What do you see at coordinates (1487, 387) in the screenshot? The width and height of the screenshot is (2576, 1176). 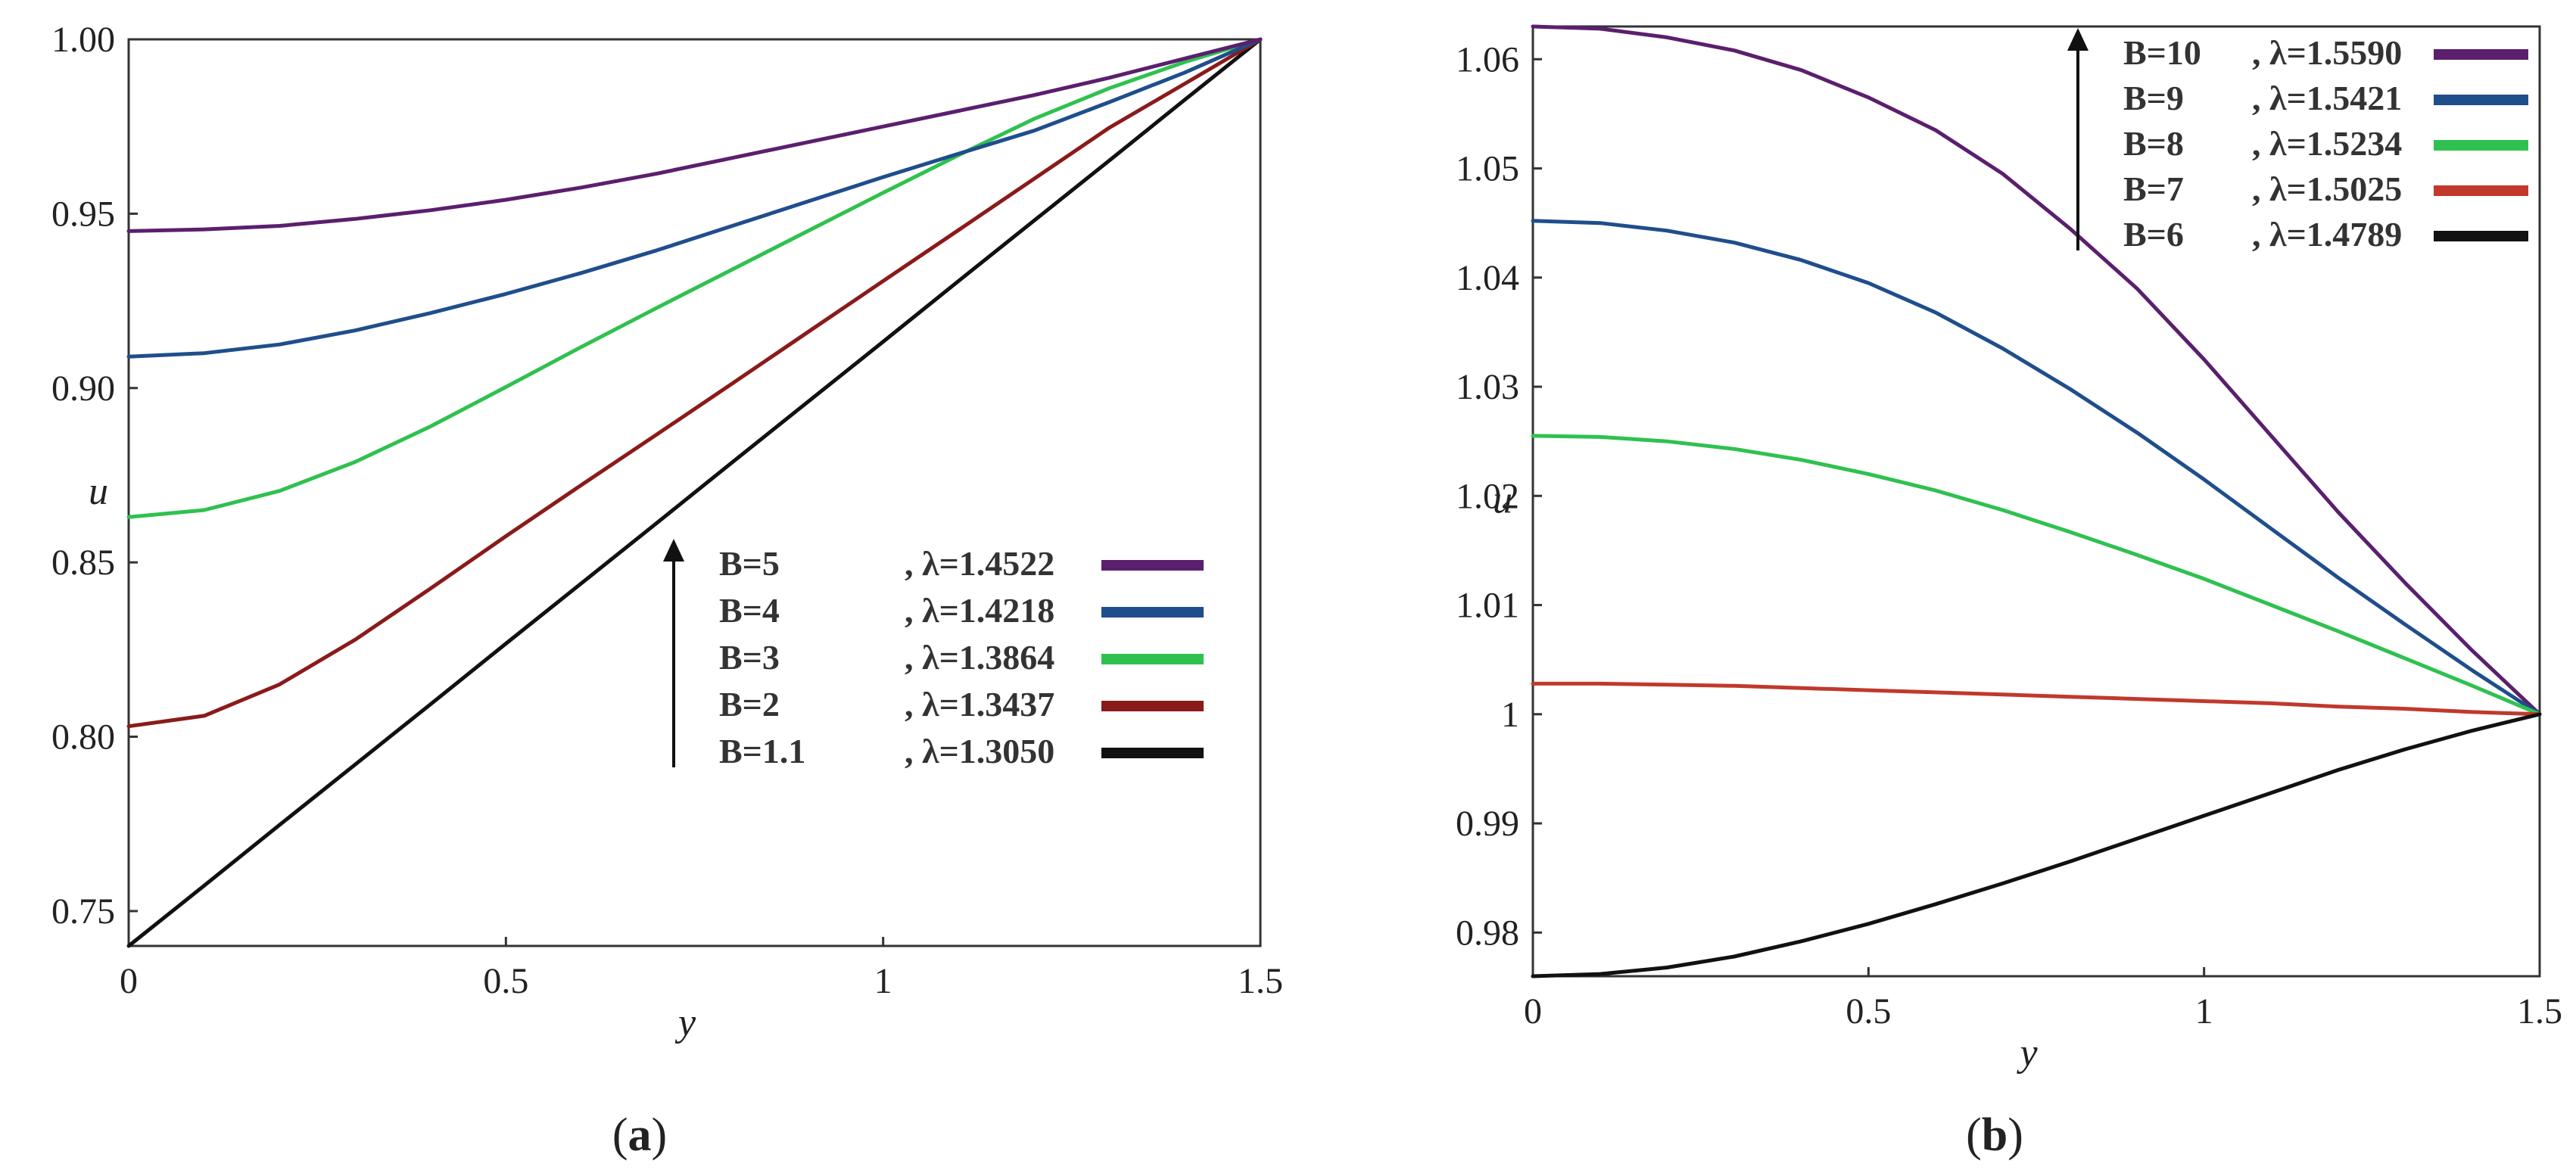 I see `y-tick-label: 1.03` at bounding box center [1487, 387].